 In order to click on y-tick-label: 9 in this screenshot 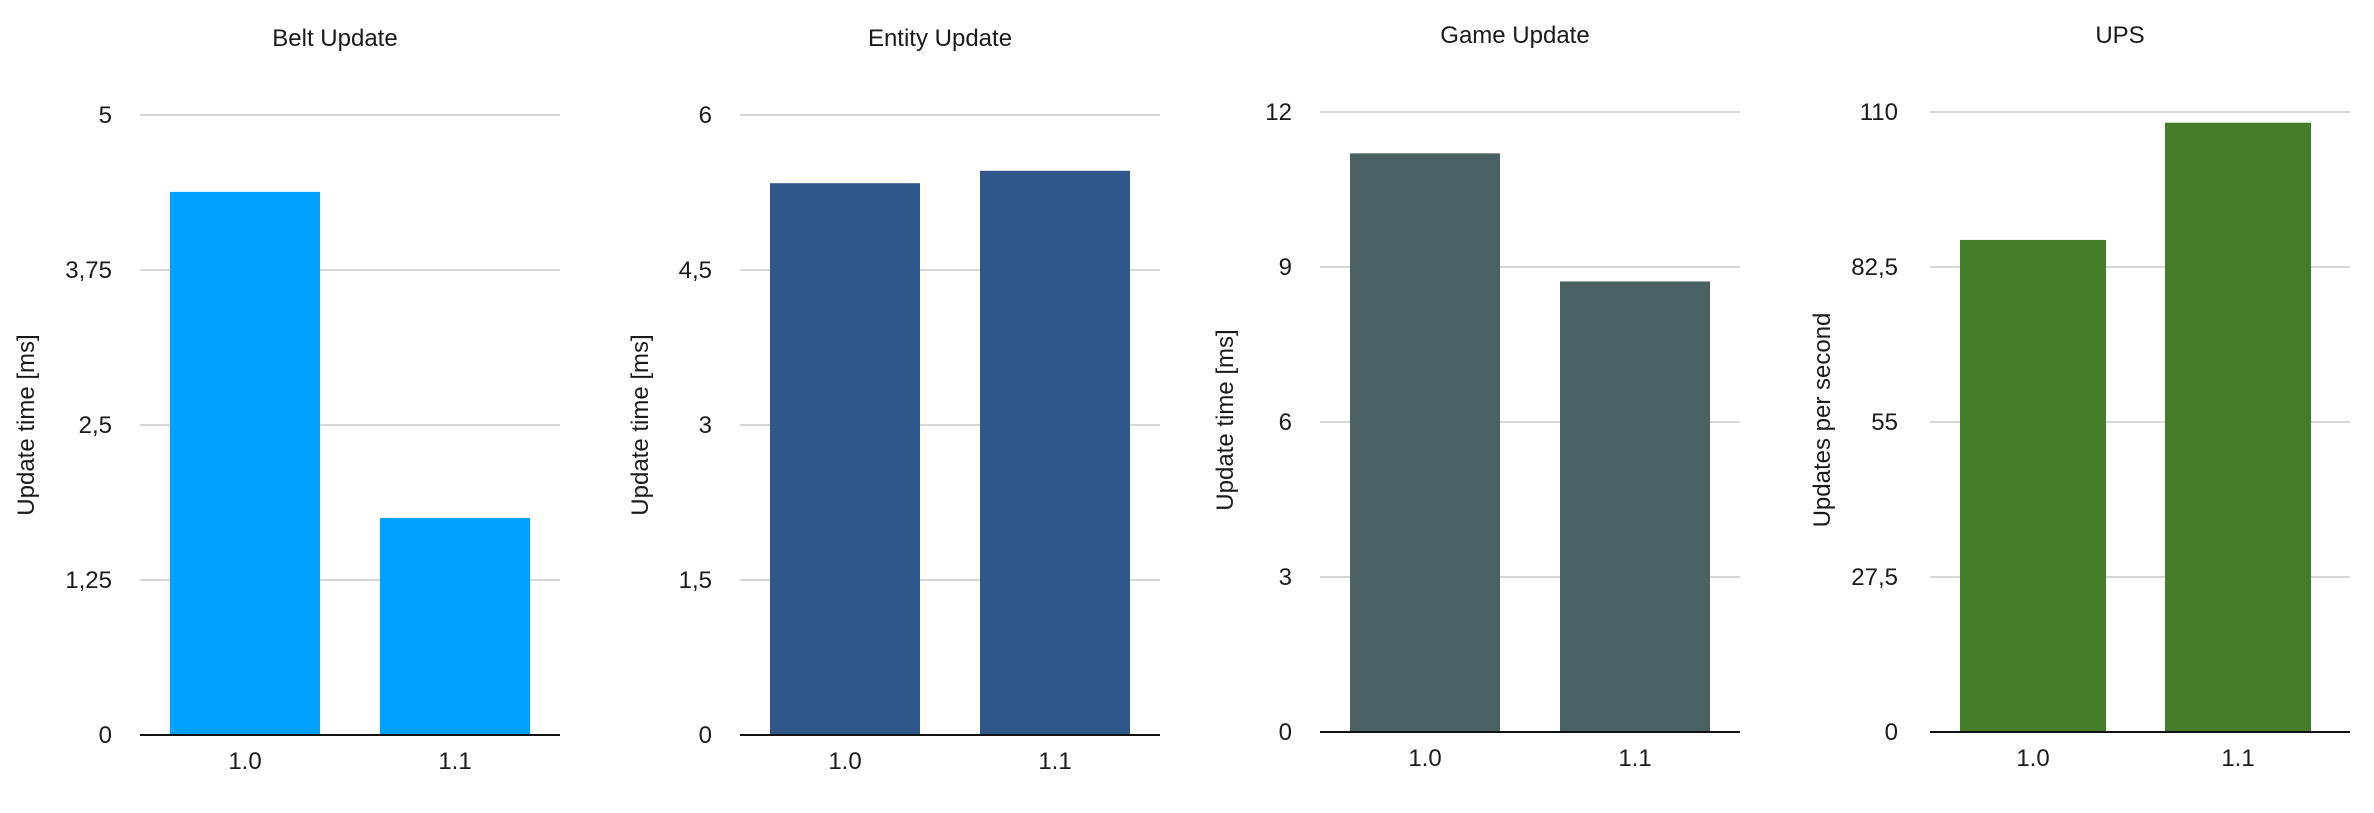, I will do `click(1285, 267)`.